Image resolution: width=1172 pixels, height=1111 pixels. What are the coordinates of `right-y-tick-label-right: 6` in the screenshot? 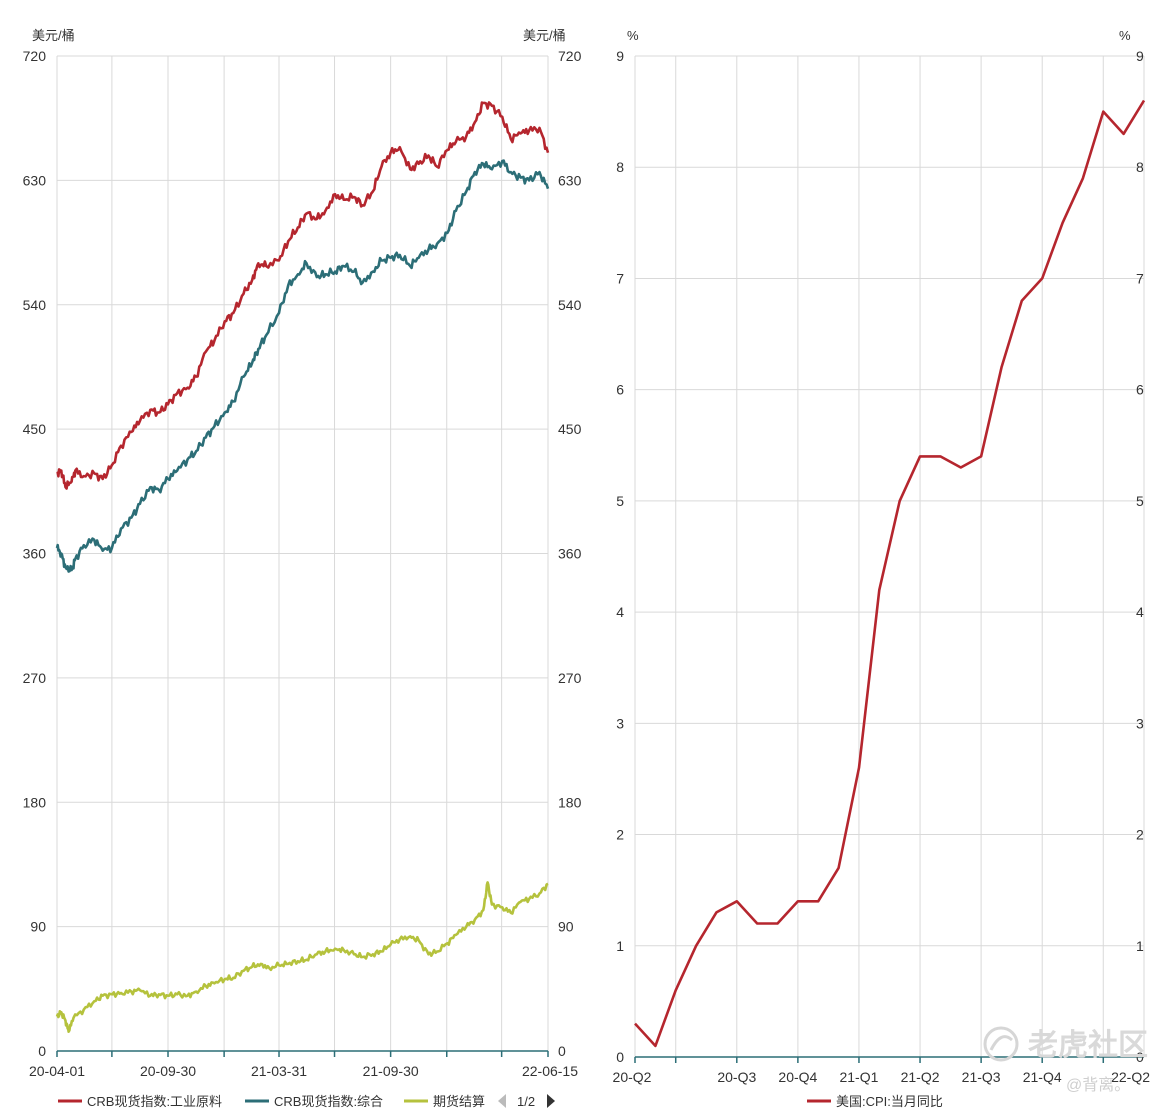 It's located at (1140, 390).